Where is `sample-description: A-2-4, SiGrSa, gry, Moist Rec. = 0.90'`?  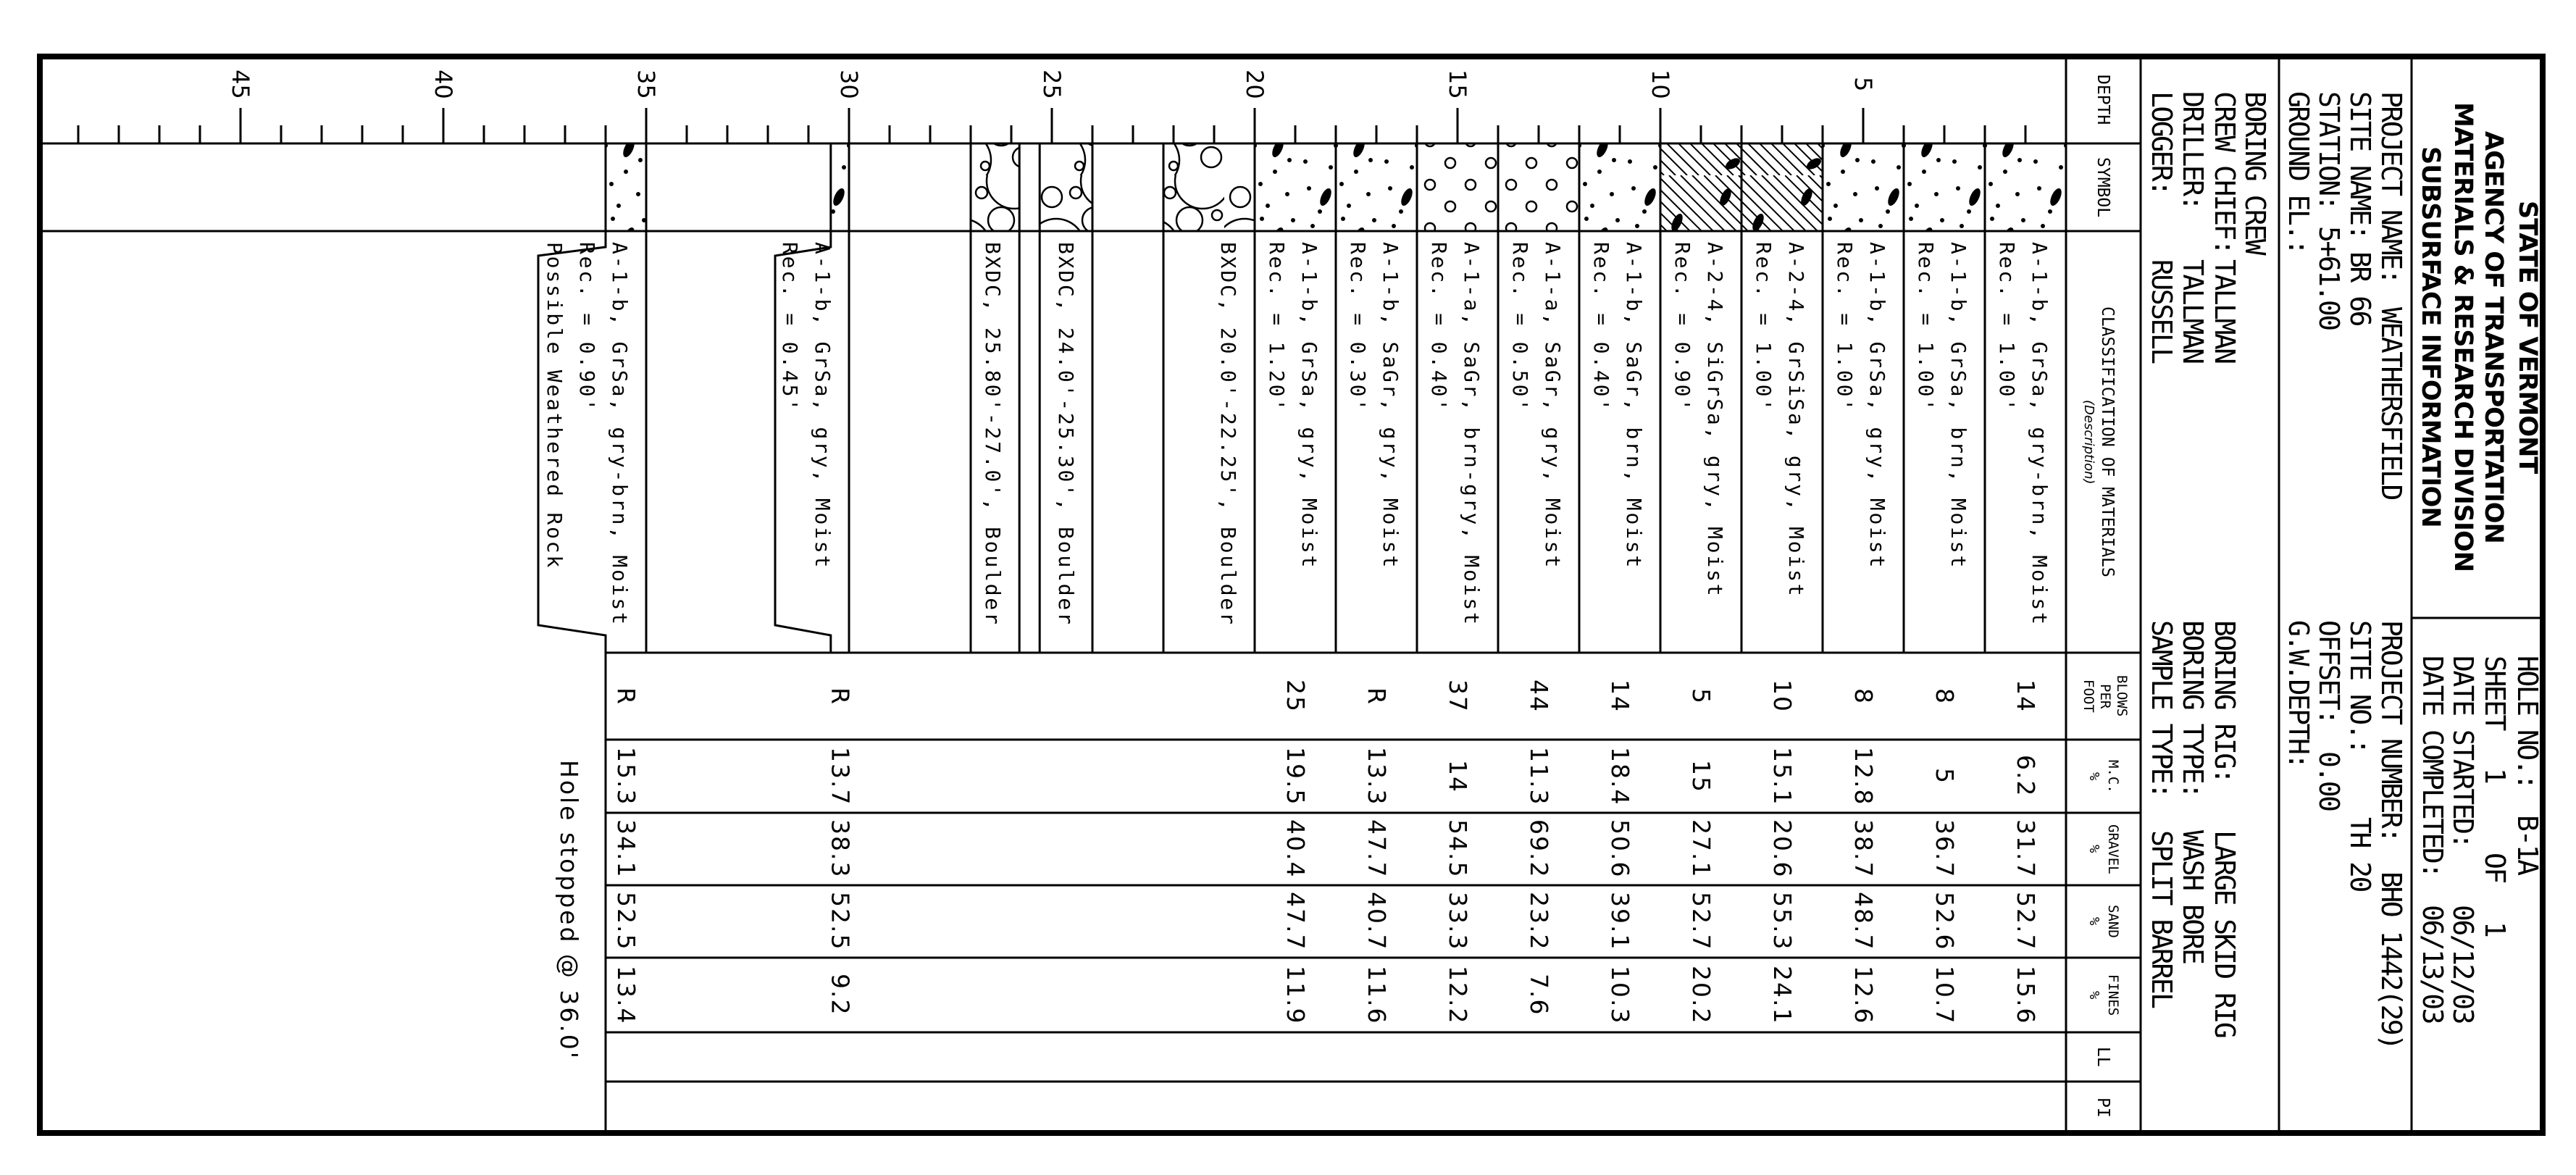 sample-description: A-2-4, SiGrSa, gry, Moist Rec. = 0.90' is located at coordinates (1698, 420).